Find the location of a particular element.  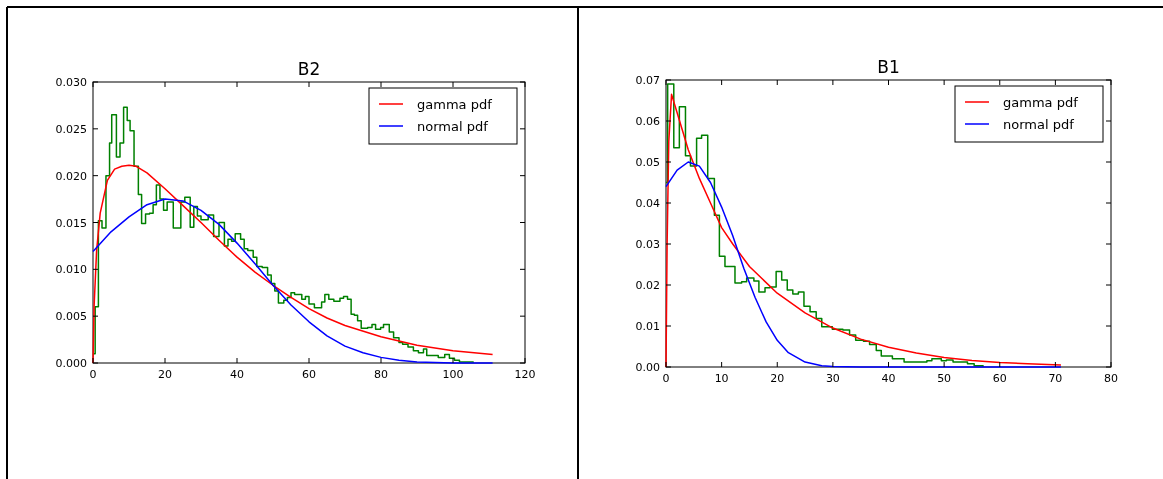

y-tick-label: 0.05 is located at coordinates (647, 162).